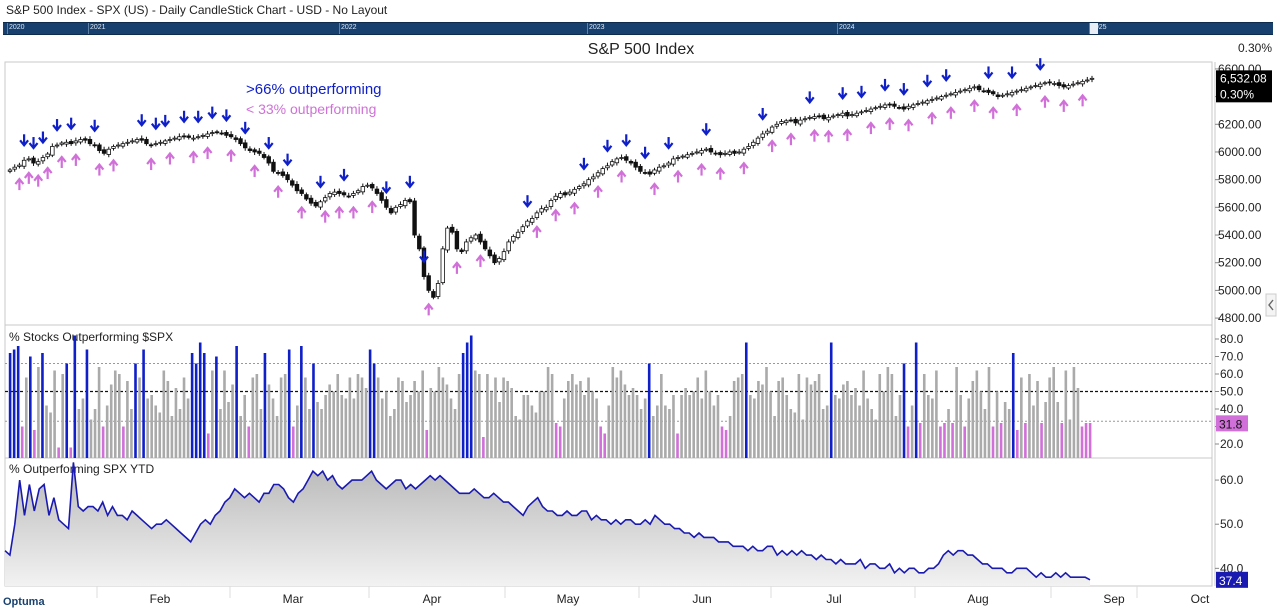 This screenshot has width=1280, height=613. Describe the element at coordinates (1232, 357) in the screenshot. I see `breadth-y-tick-label: 70.0` at that location.